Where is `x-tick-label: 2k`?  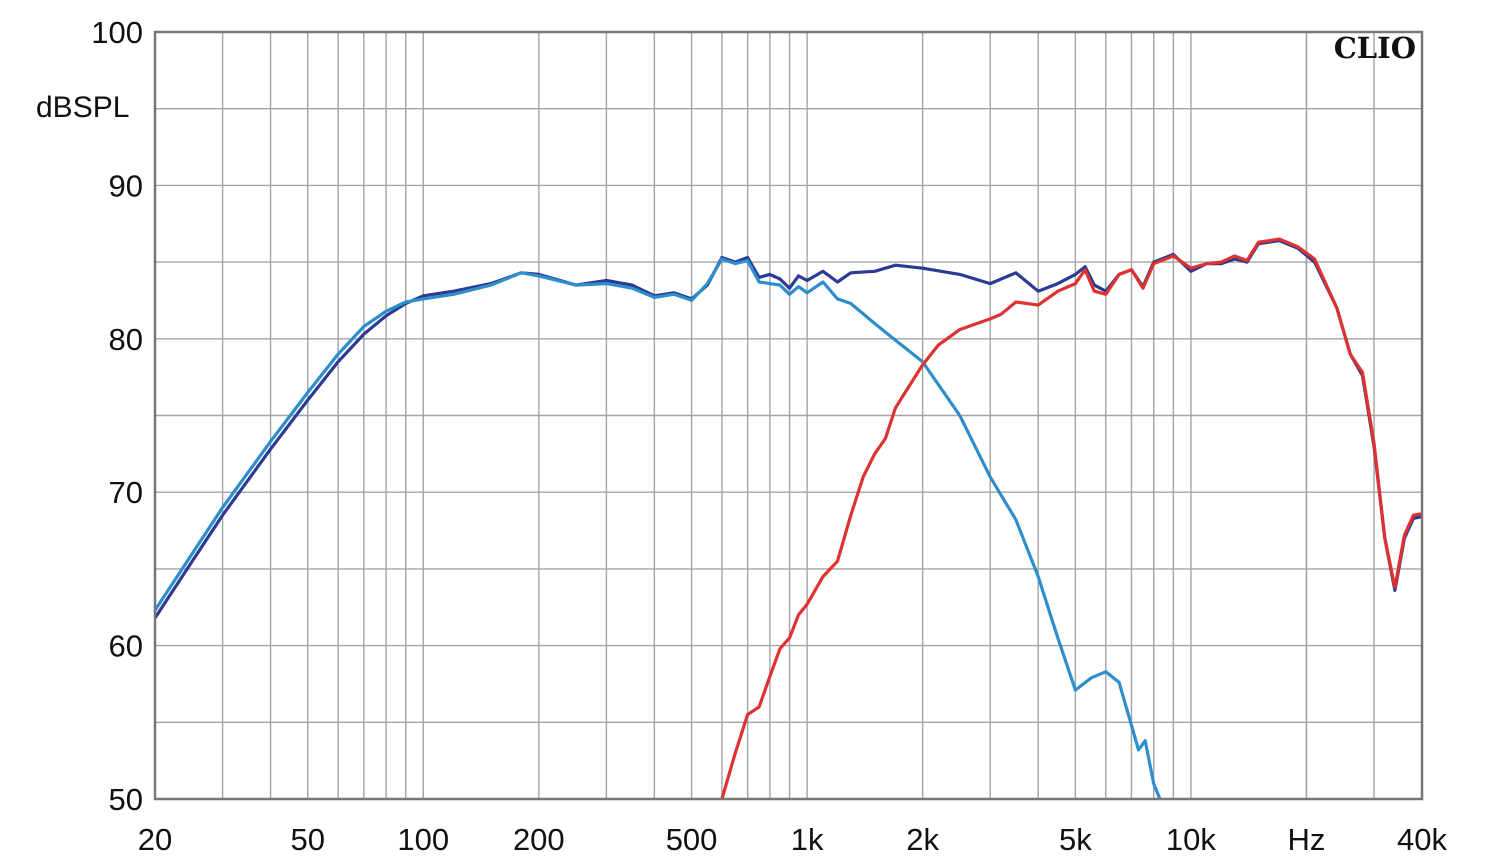 x-tick-label: 2k is located at coordinates (922, 839).